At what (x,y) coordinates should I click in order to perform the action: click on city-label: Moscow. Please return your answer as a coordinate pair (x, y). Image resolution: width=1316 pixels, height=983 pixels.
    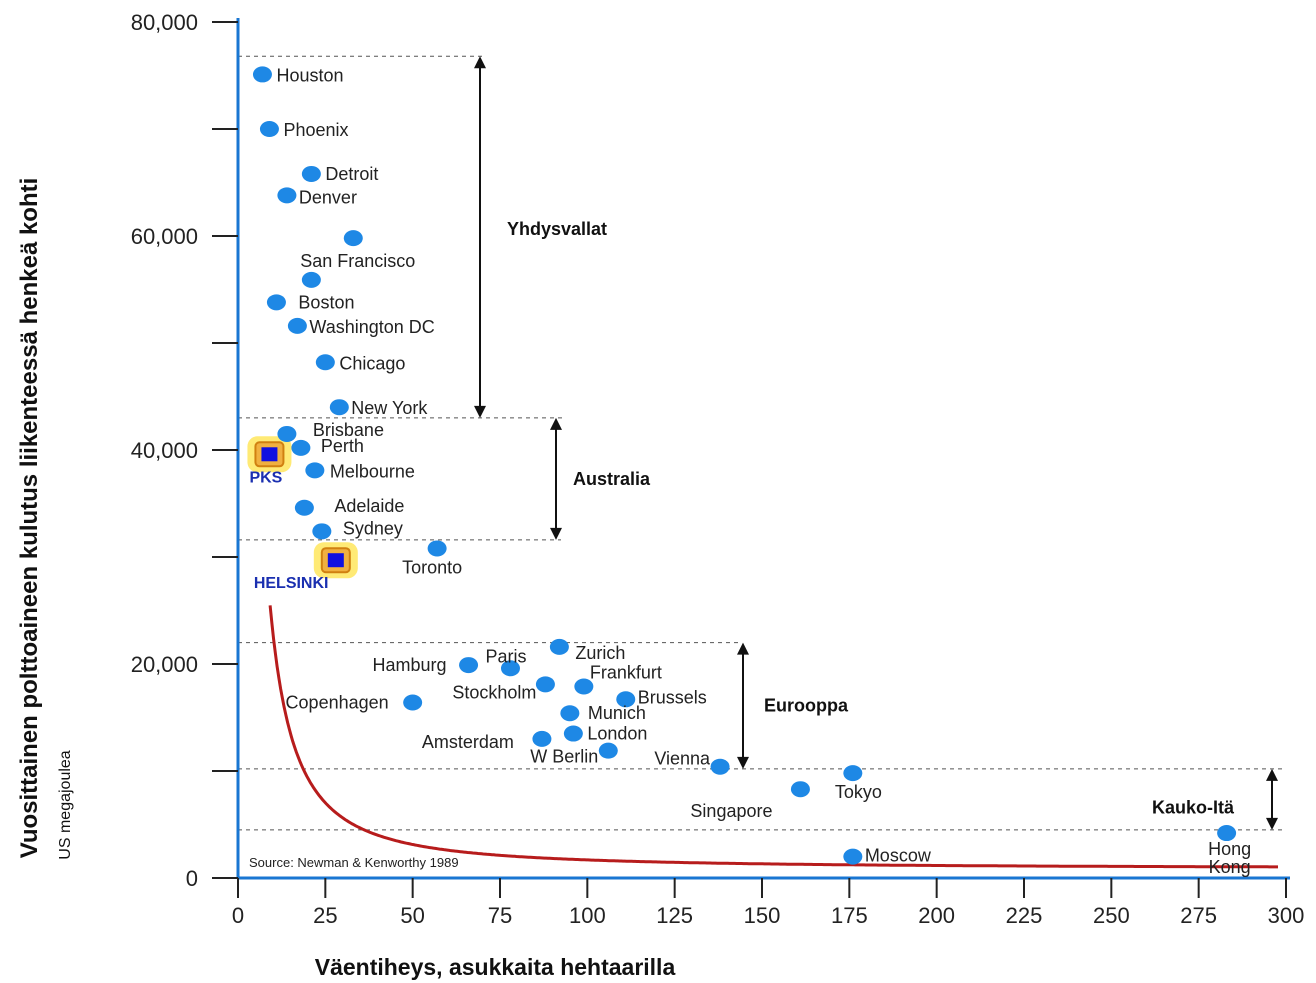
    Looking at the image, I should click on (898, 856).